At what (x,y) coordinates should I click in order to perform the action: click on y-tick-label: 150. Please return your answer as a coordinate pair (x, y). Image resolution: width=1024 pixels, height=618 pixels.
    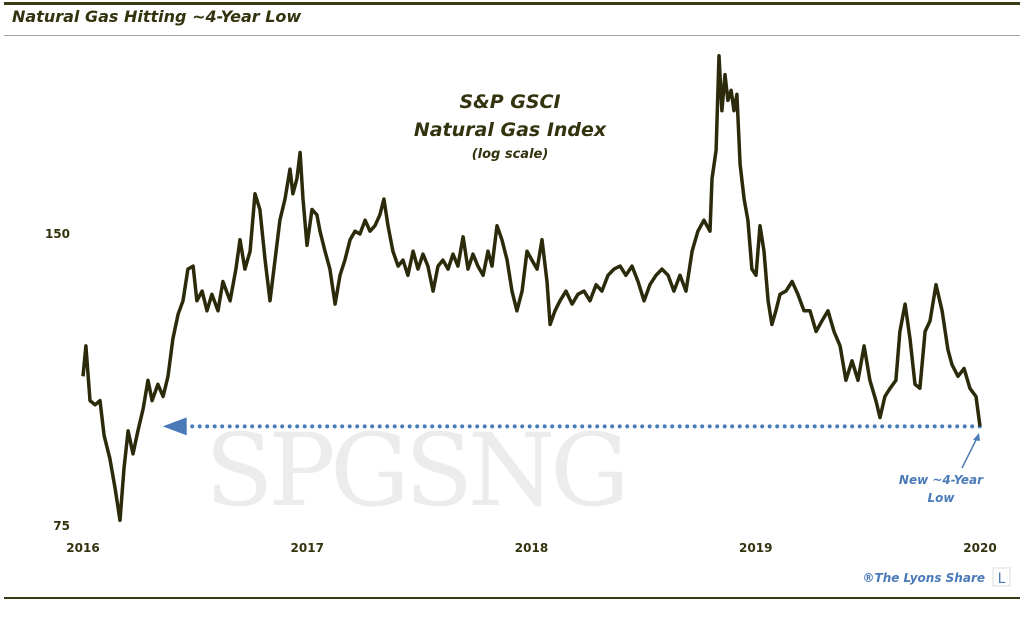
    Looking at the image, I should click on (57, 234).